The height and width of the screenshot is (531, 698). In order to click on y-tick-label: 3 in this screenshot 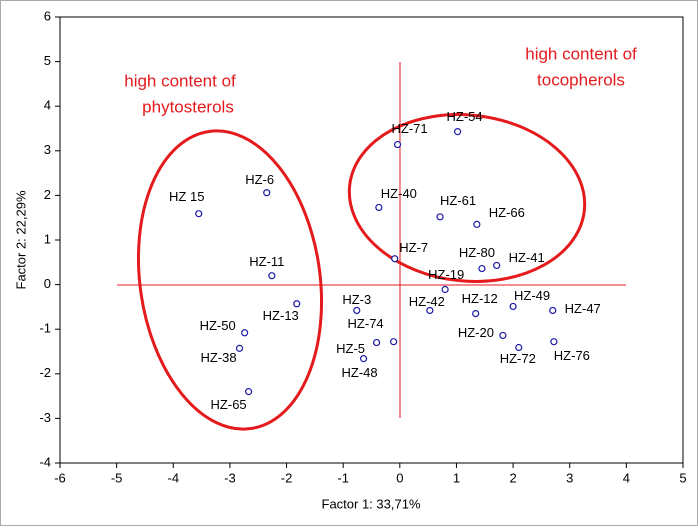, I will do `click(47, 149)`.